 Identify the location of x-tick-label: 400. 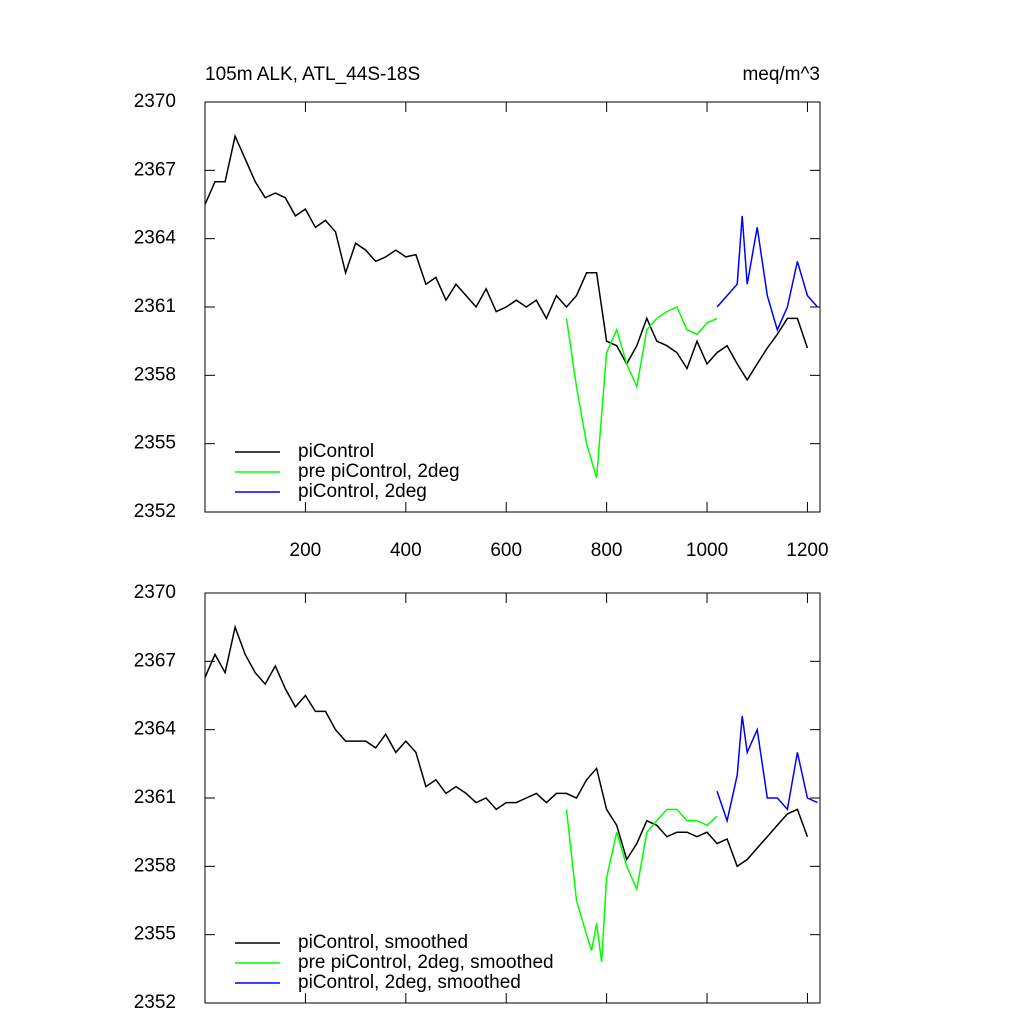
(406, 550).